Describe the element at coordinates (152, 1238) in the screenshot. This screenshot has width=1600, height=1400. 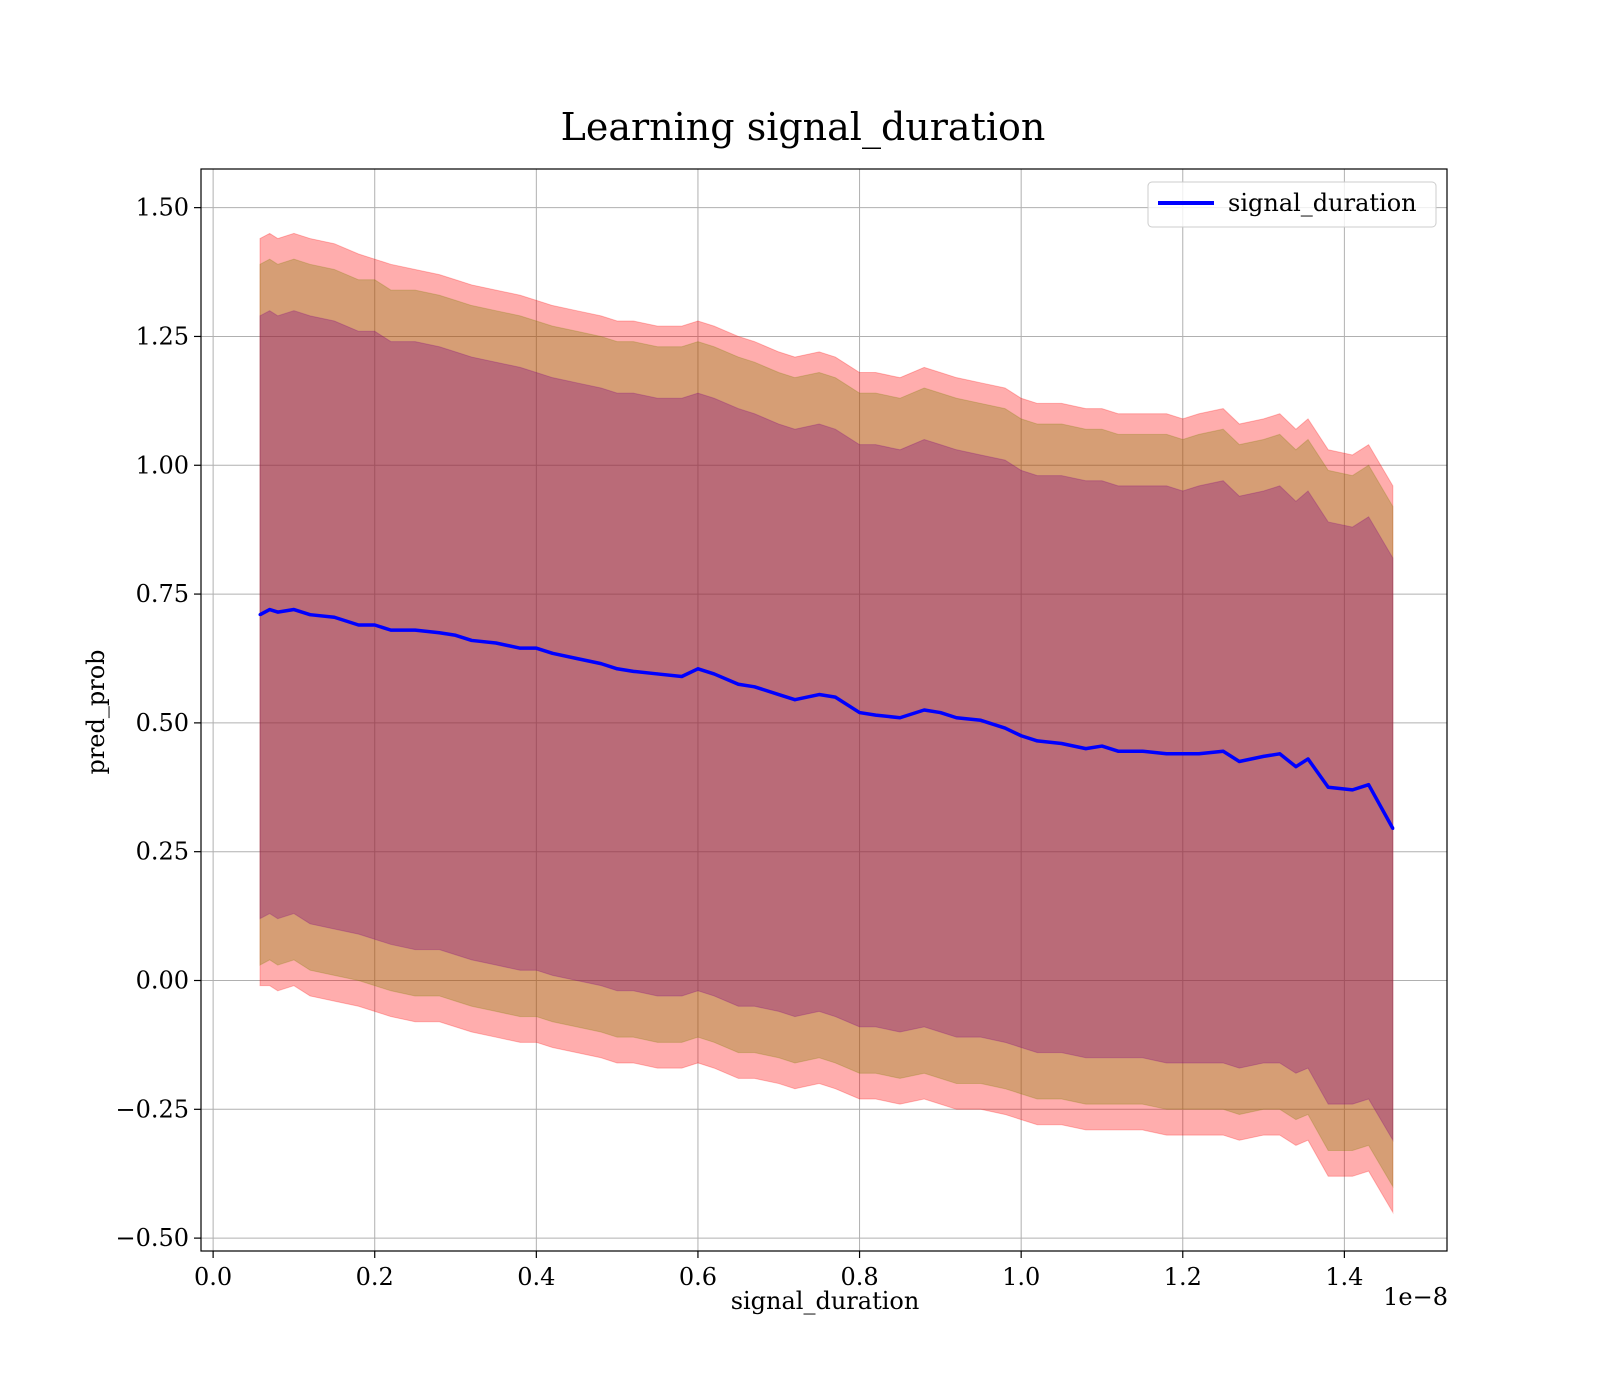
I see `y-tick-label: −0.50` at that location.